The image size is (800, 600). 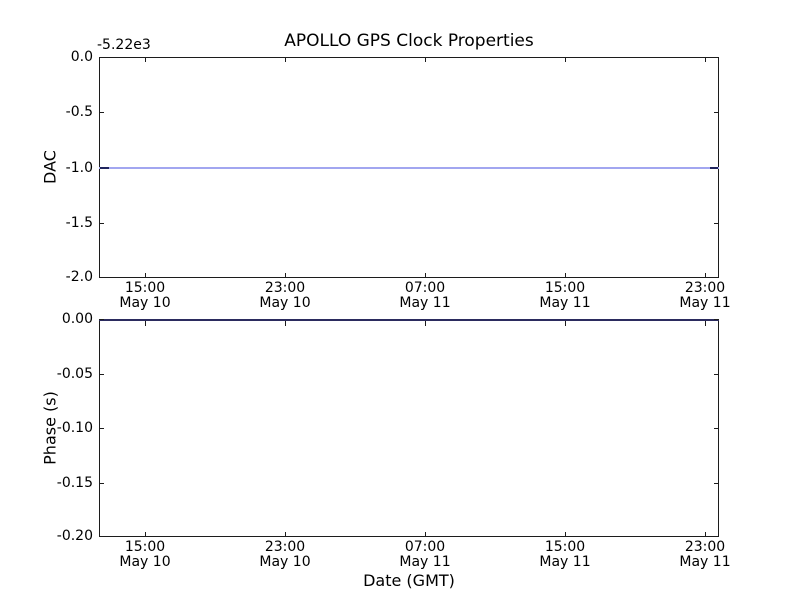 I want to click on y-tick-label: -0.10, so click(x=74, y=428).